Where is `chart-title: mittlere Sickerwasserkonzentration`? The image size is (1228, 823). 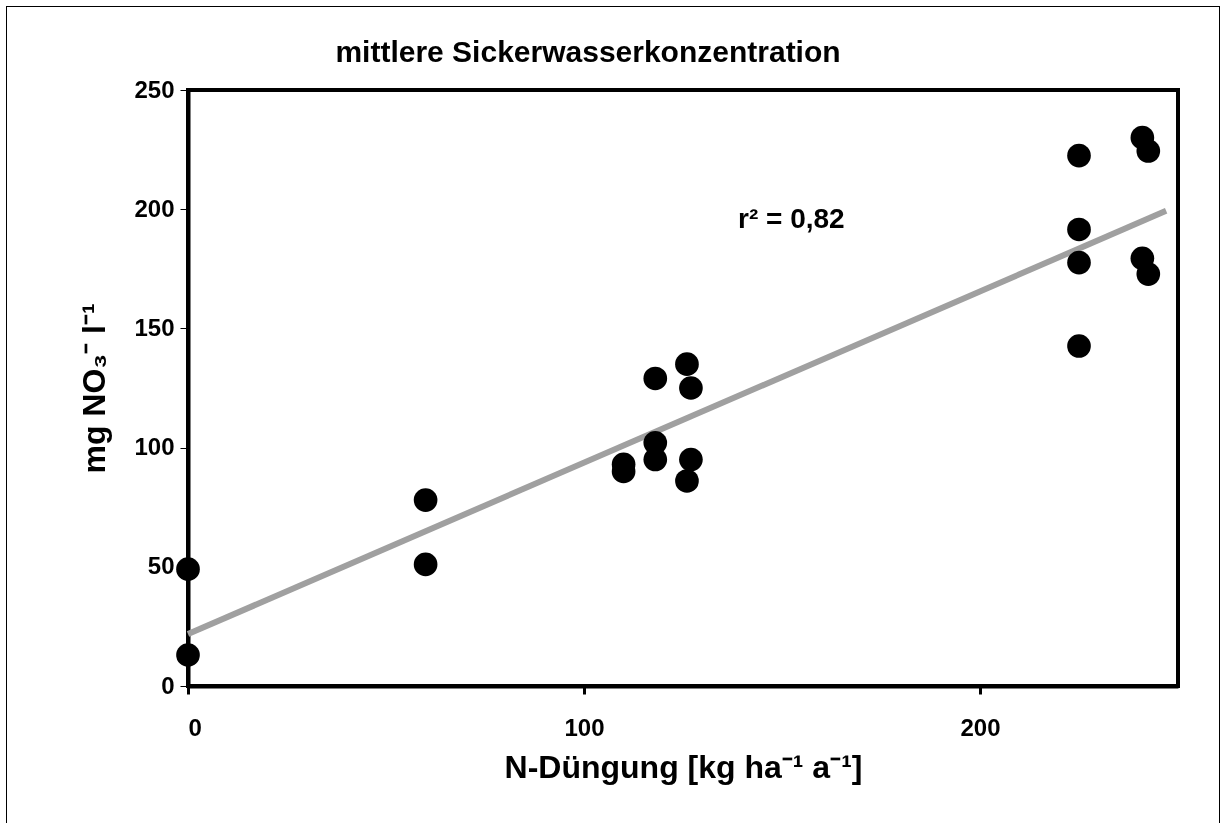
chart-title: mittlere Sickerwasserkonzentration is located at coordinates (588, 51).